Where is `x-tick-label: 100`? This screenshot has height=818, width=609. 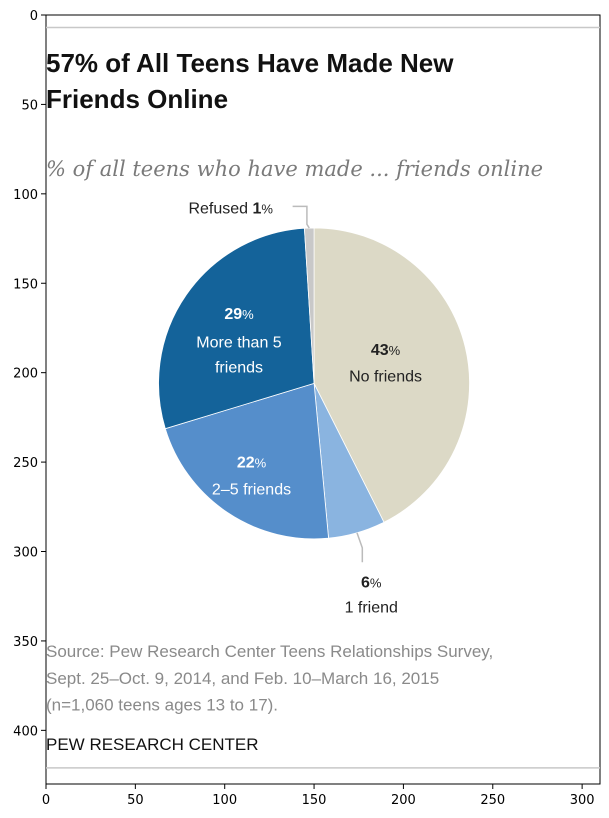 x-tick-label: 100 is located at coordinates (224, 800).